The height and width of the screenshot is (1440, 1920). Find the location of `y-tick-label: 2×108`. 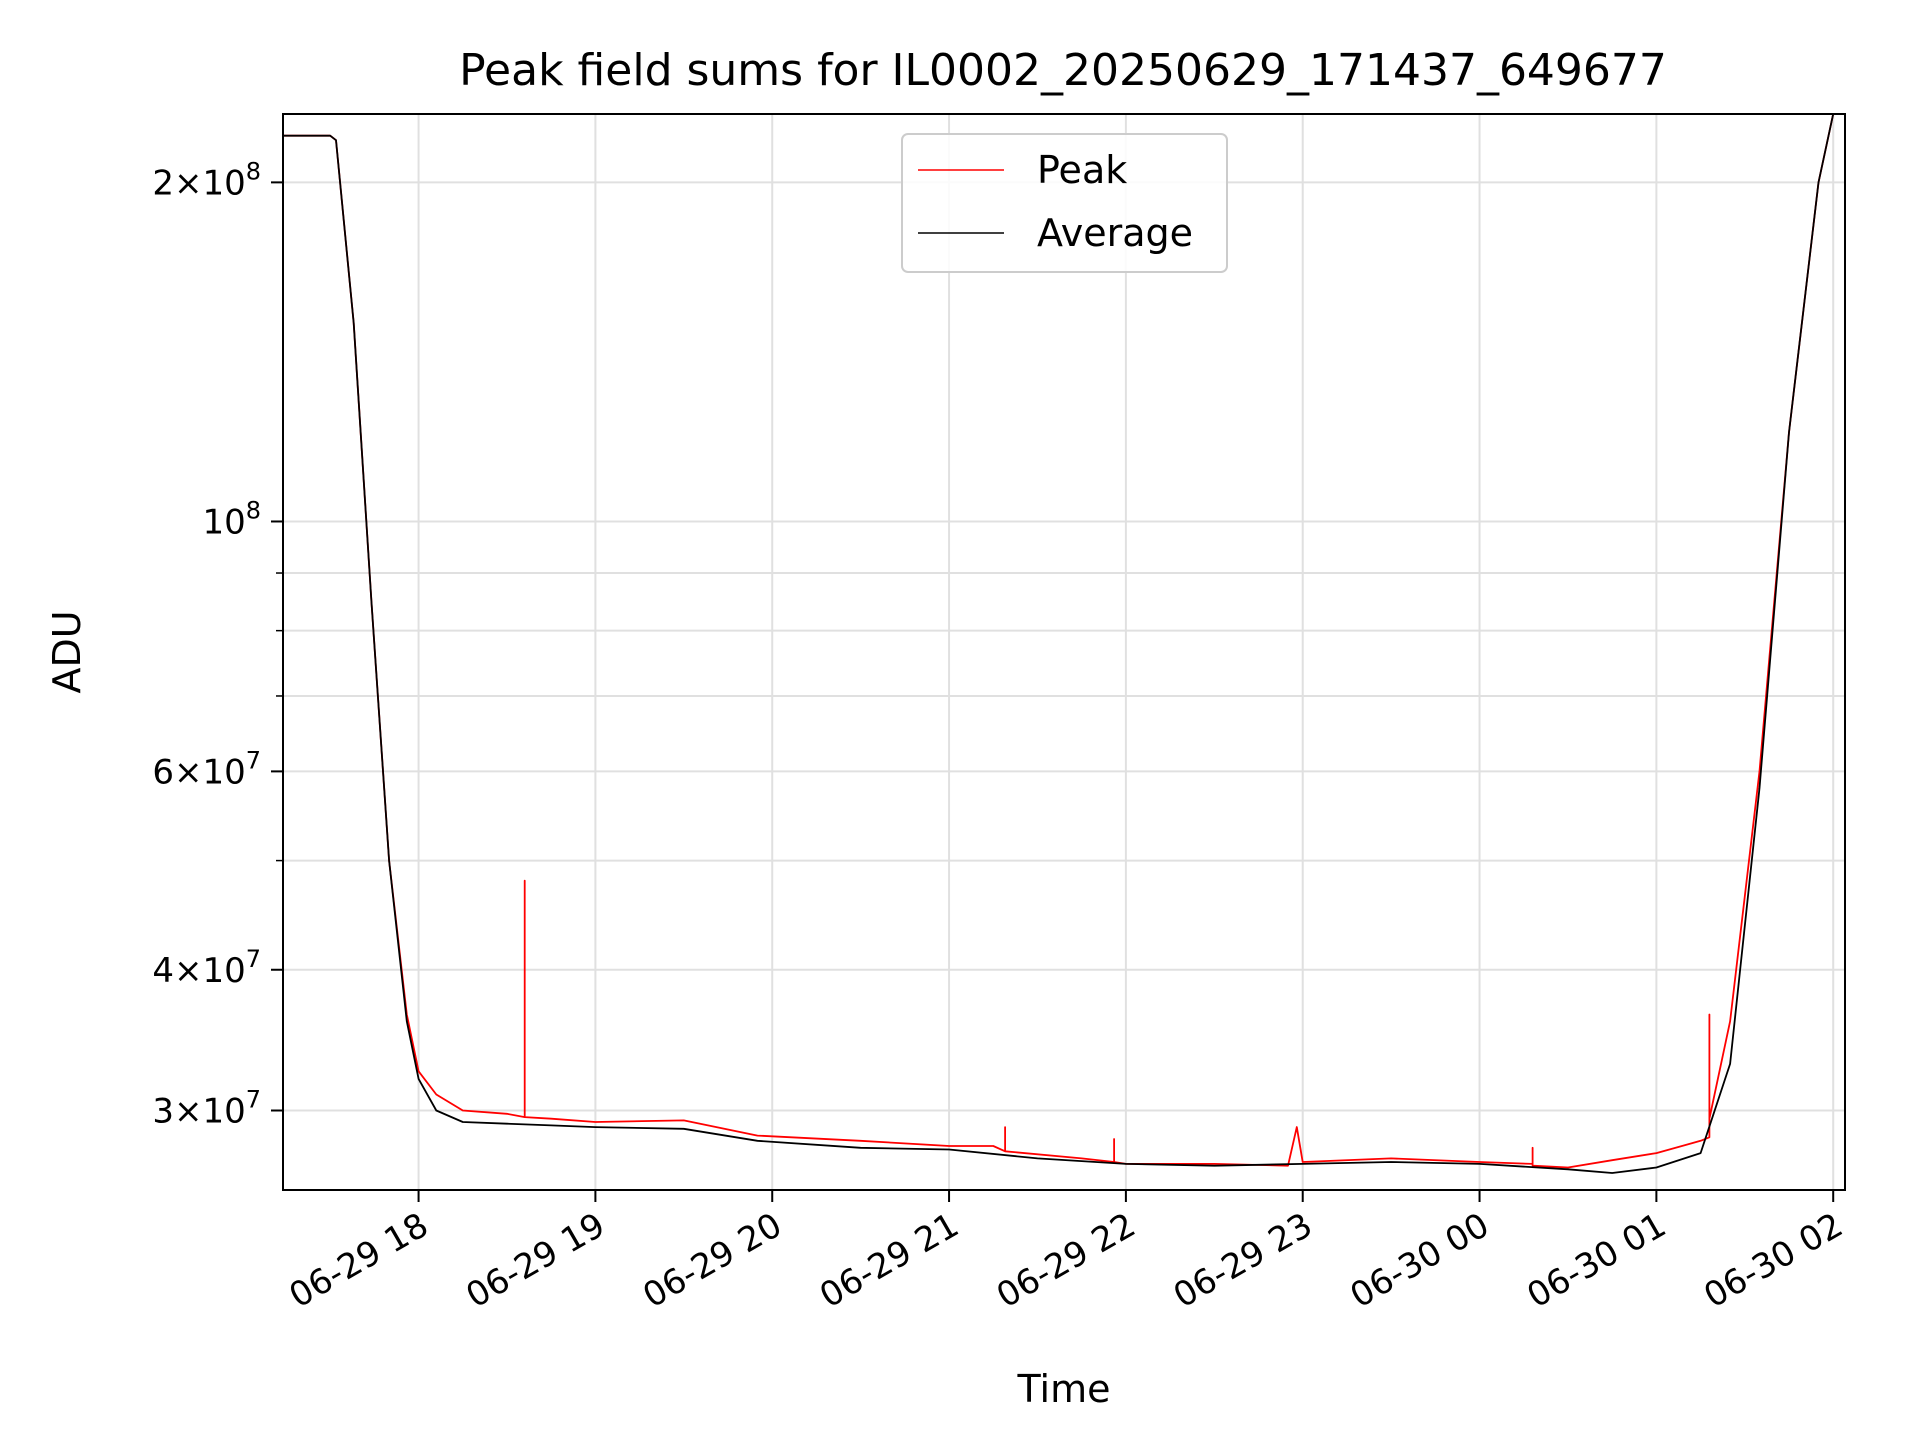

y-tick-label: 2×108 is located at coordinates (206, 180).